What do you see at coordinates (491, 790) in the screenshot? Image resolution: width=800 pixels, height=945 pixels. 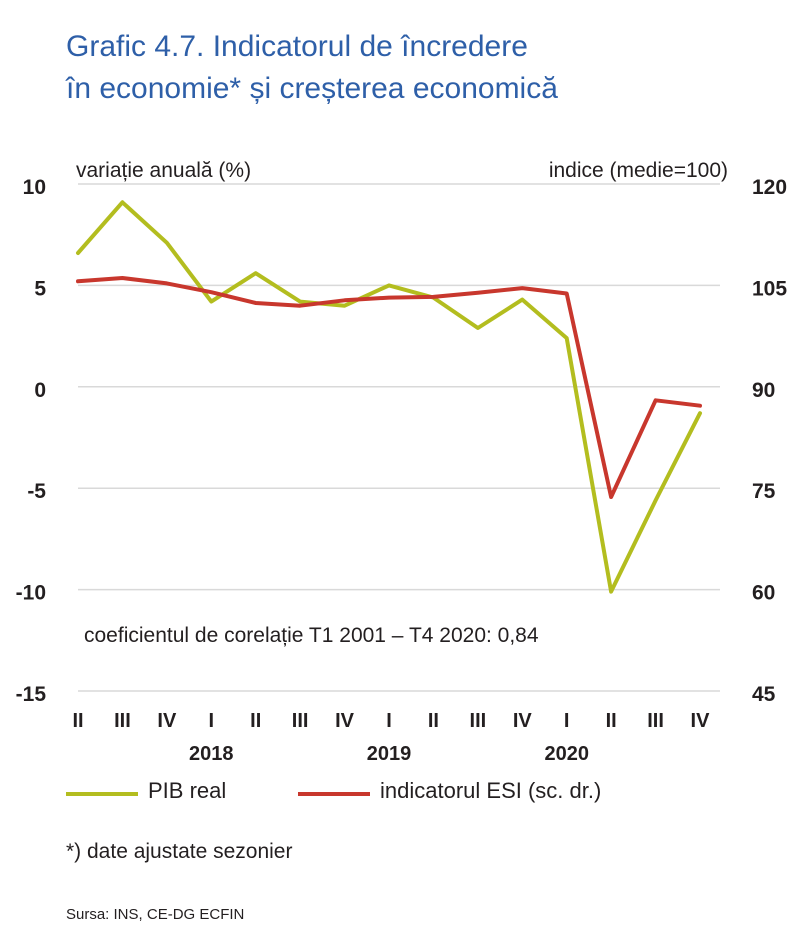 I see `legend-label-esi: indicatorul ESI (sc. dr.)` at bounding box center [491, 790].